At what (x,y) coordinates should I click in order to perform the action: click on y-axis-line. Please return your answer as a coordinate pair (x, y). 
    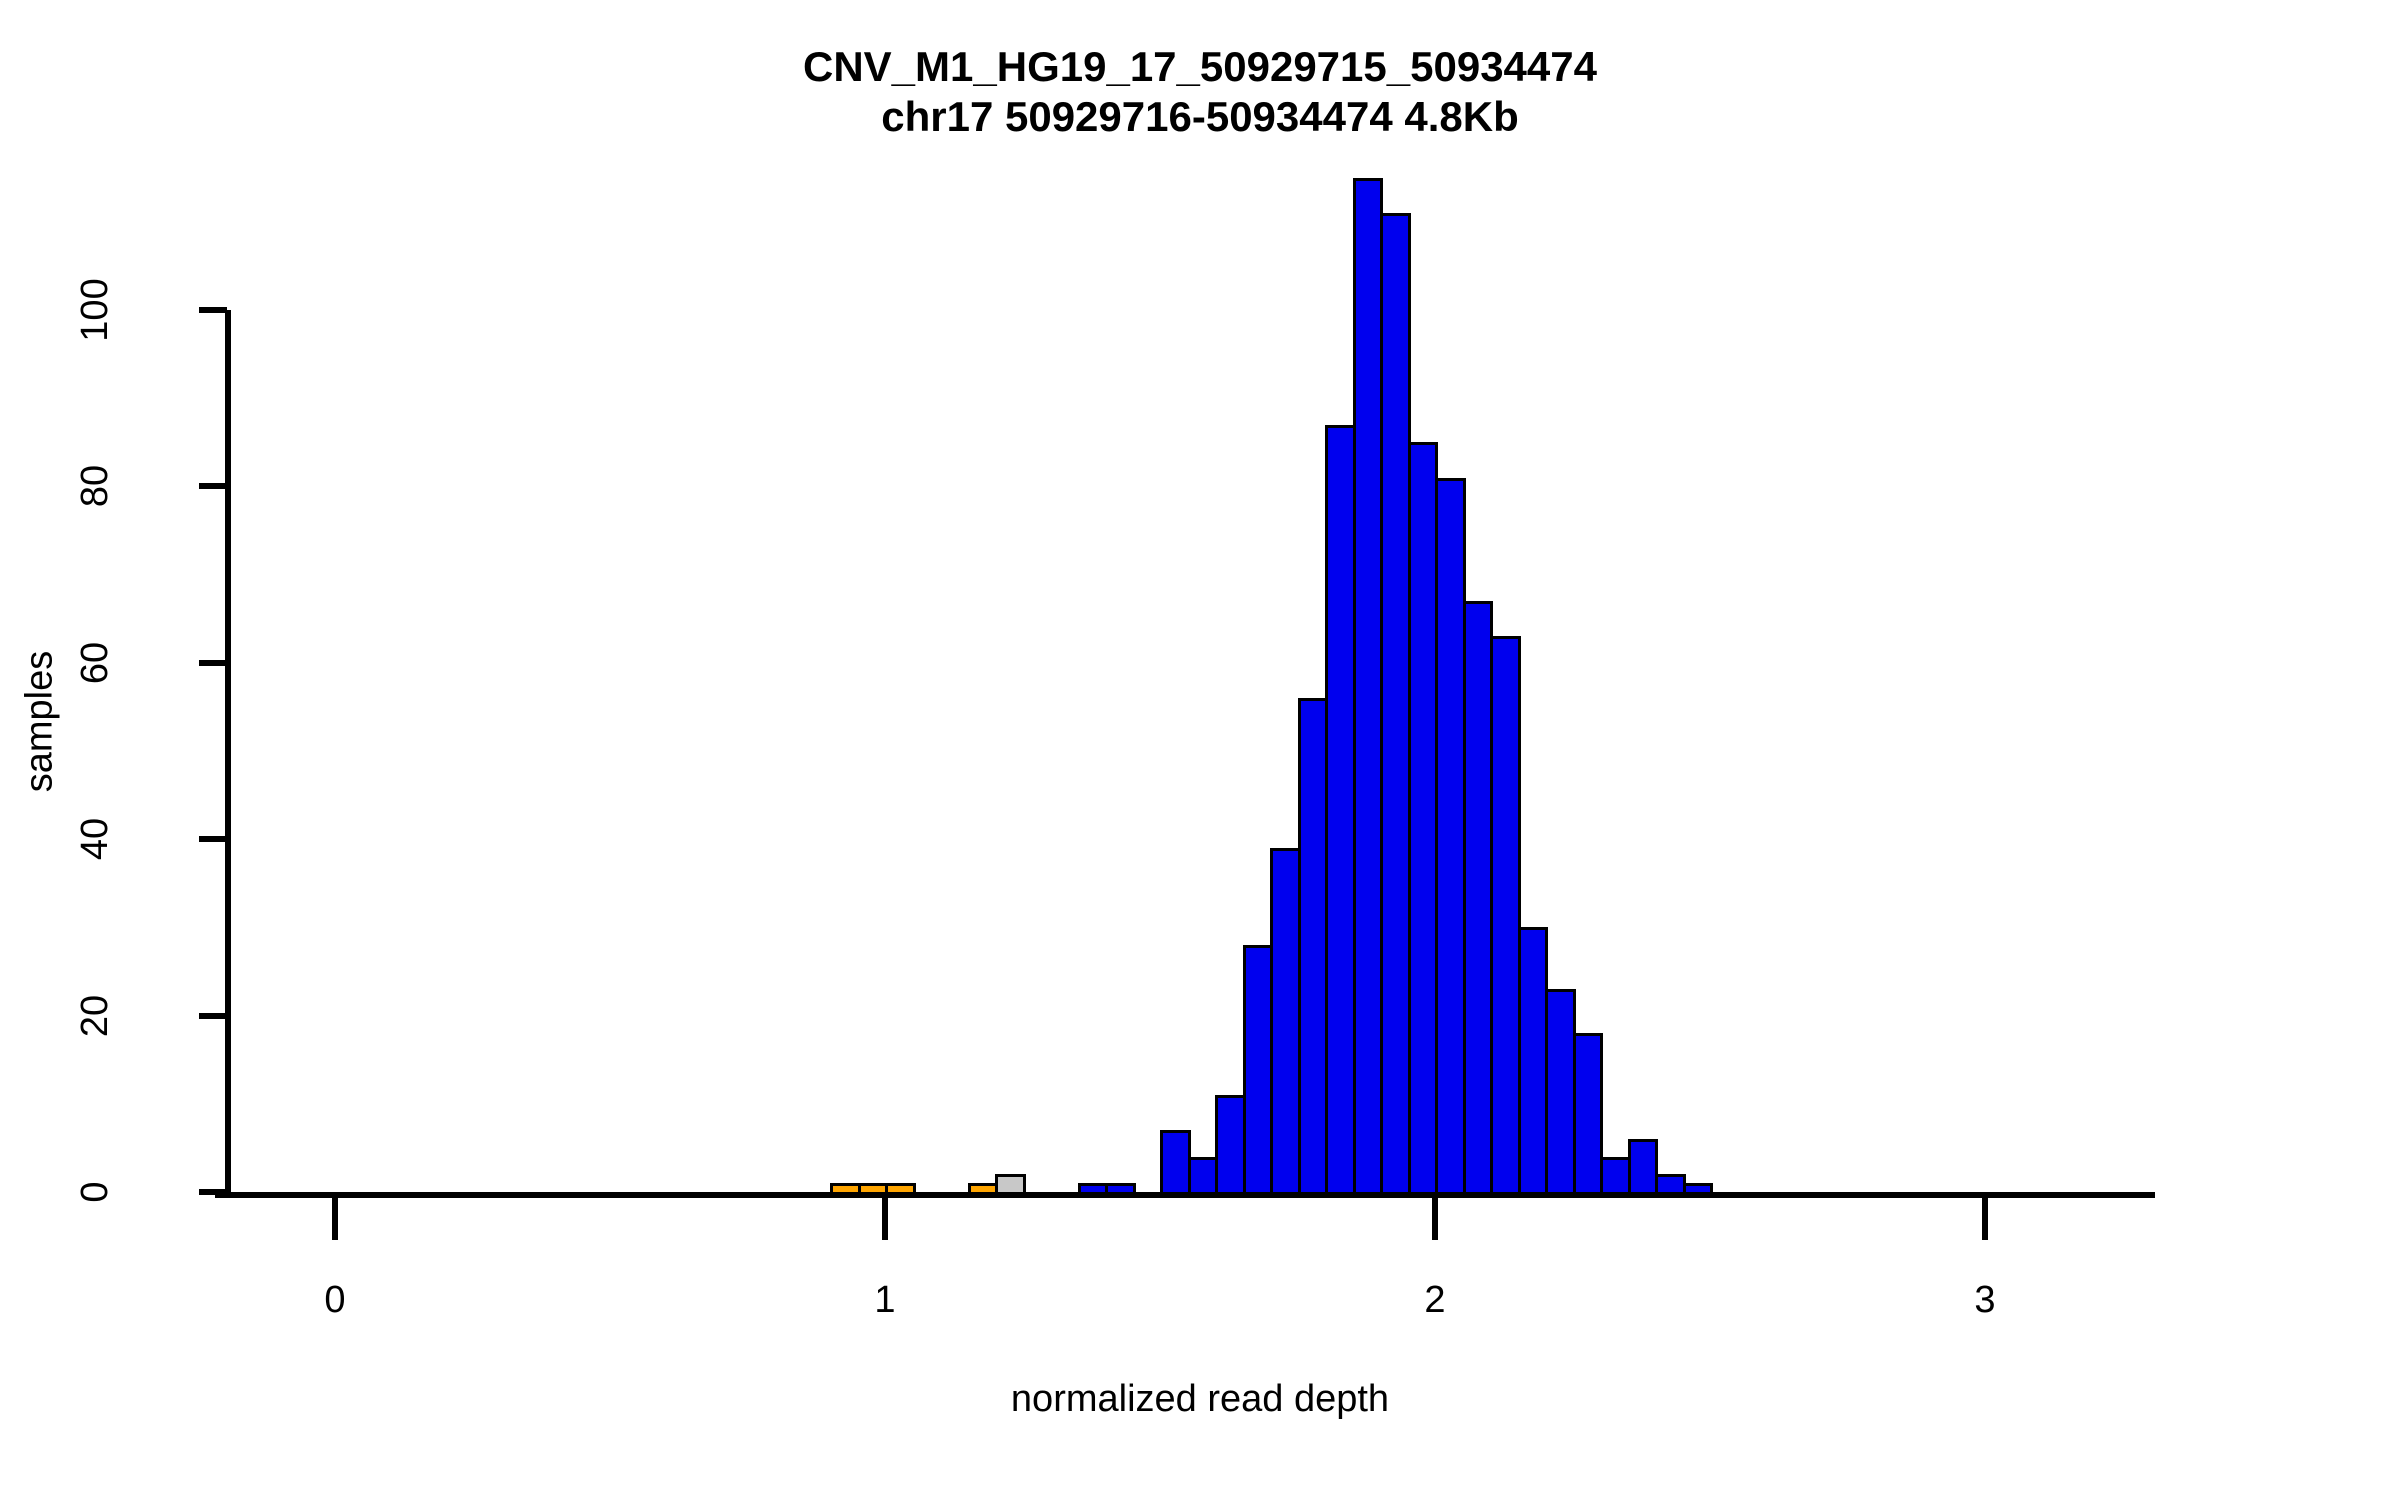
    Looking at the image, I should click on (228, 751).